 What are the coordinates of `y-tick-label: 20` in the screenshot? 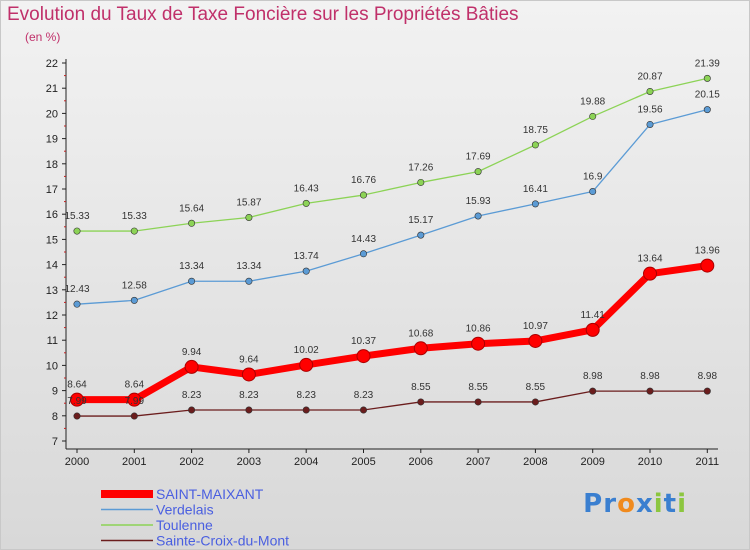 It's located at (52, 114).